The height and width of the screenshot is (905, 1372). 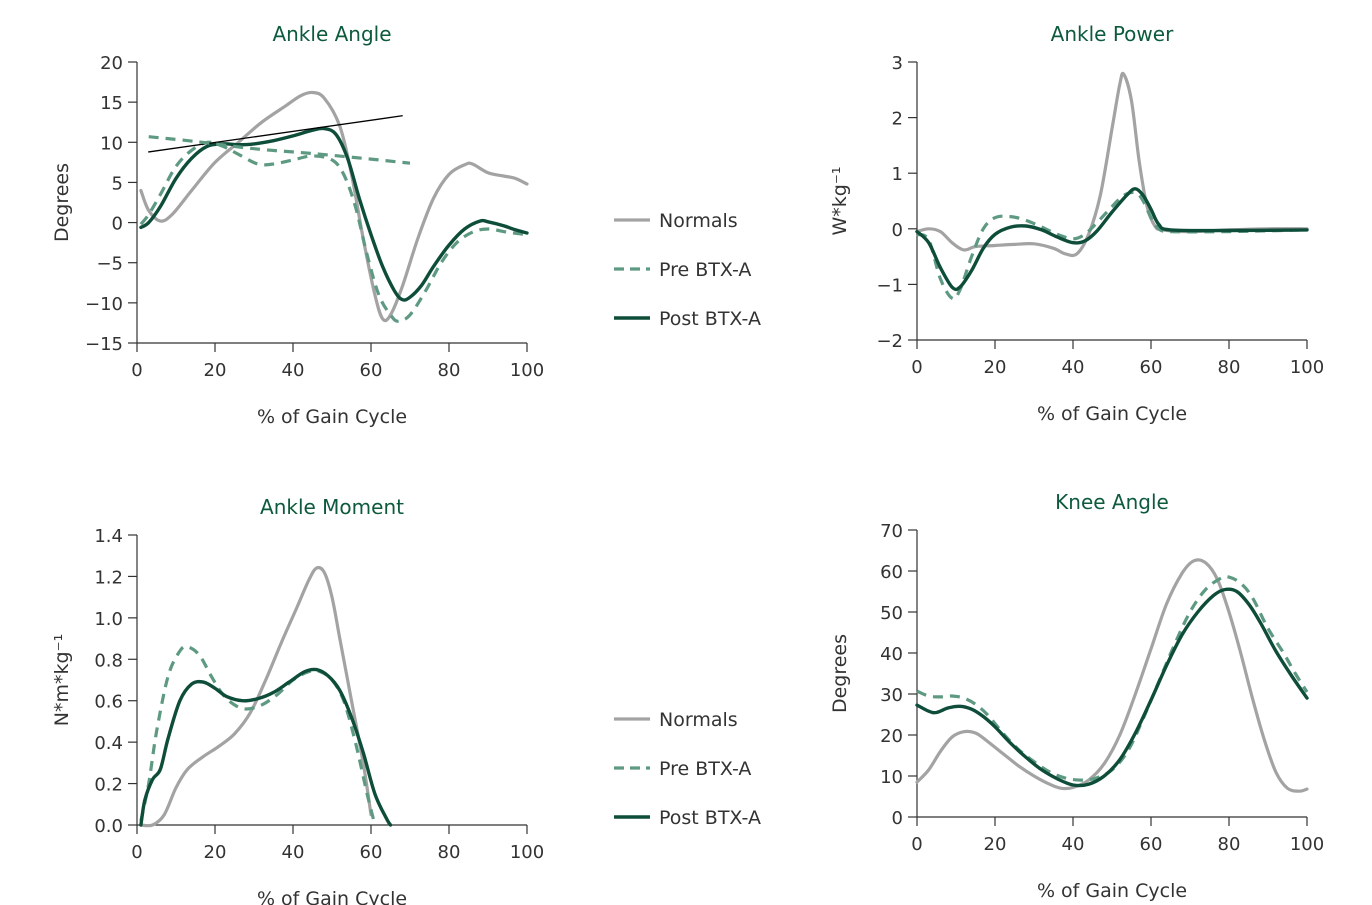 What do you see at coordinates (108, 826) in the screenshot?
I see `y-tick-label: 0.0` at bounding box center [108, 826].